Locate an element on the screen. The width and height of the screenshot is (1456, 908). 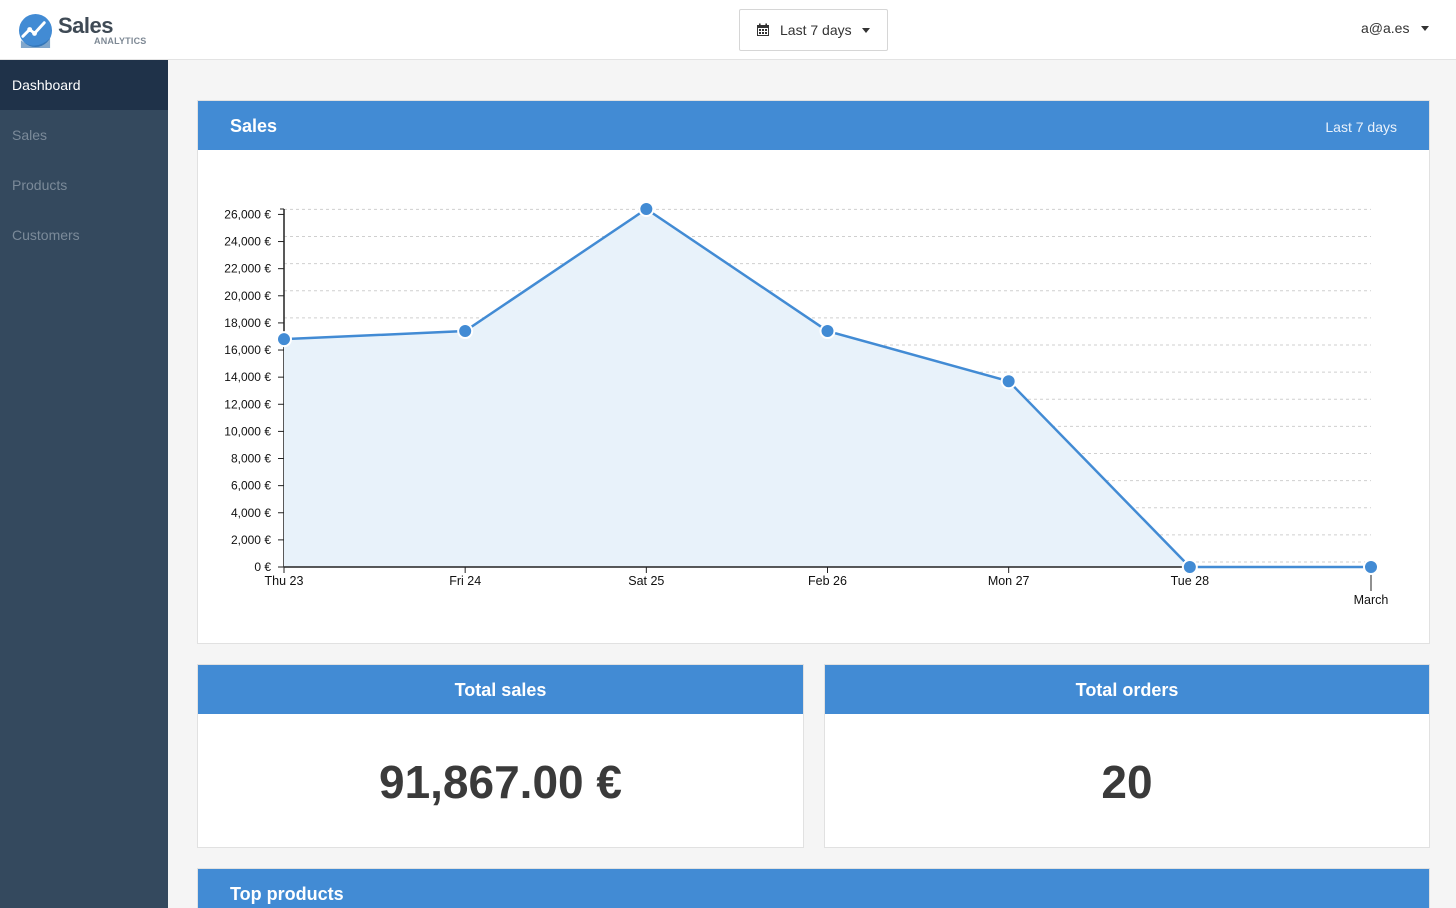
y-tick-label: 12,000 € is located at coordinates (247, 404).